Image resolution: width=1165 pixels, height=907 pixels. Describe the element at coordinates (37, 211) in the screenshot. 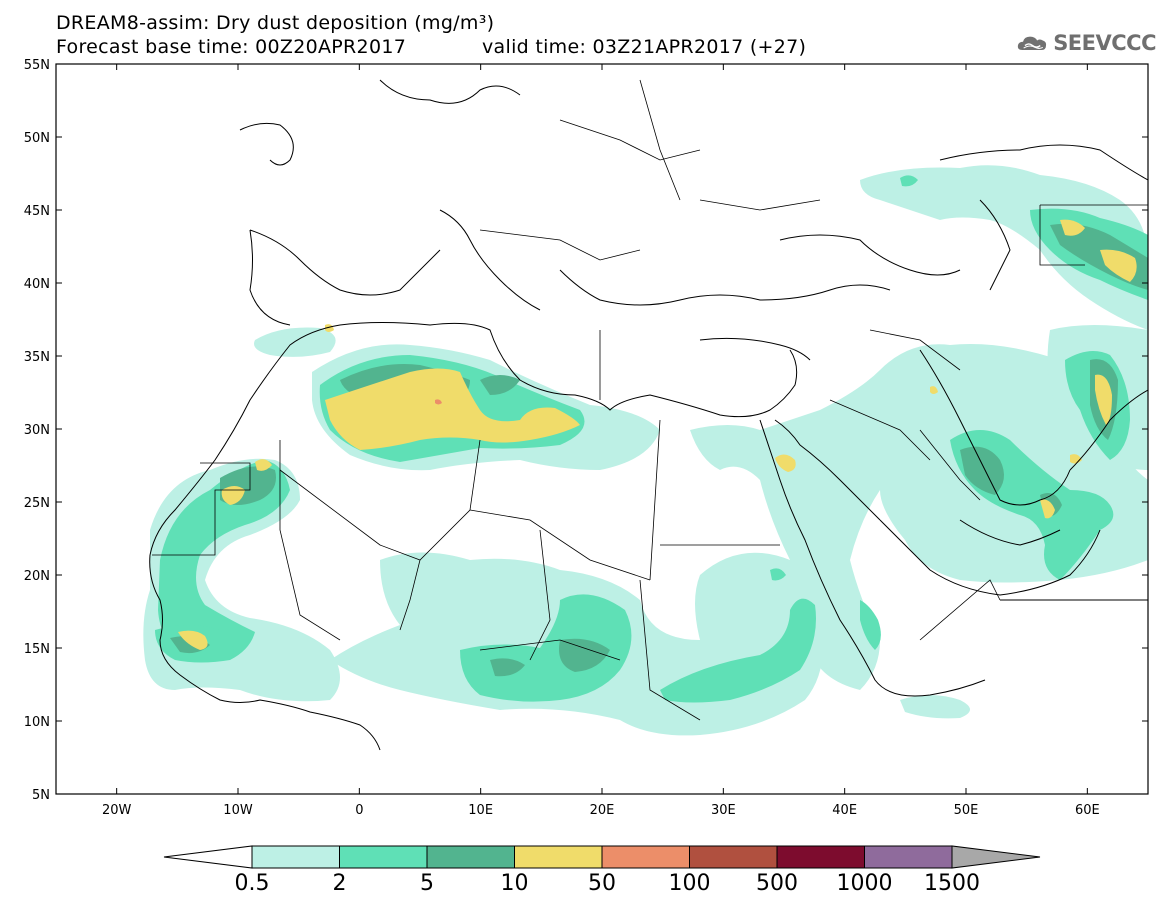

I see `lat-label: 45N` at that location.